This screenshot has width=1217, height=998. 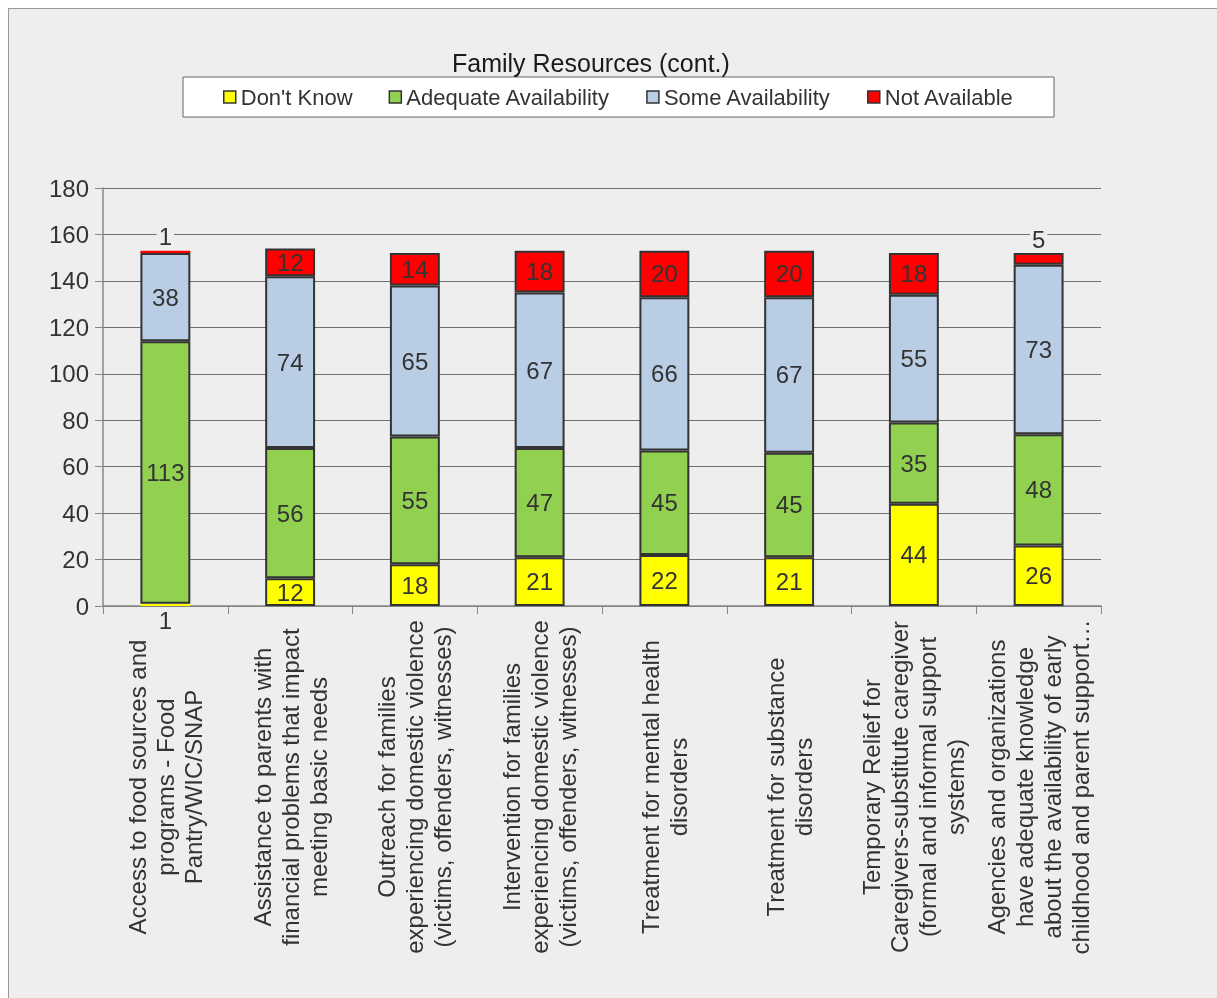 I want to click on legend-label: Don't Know, so click(x=296, y=97).